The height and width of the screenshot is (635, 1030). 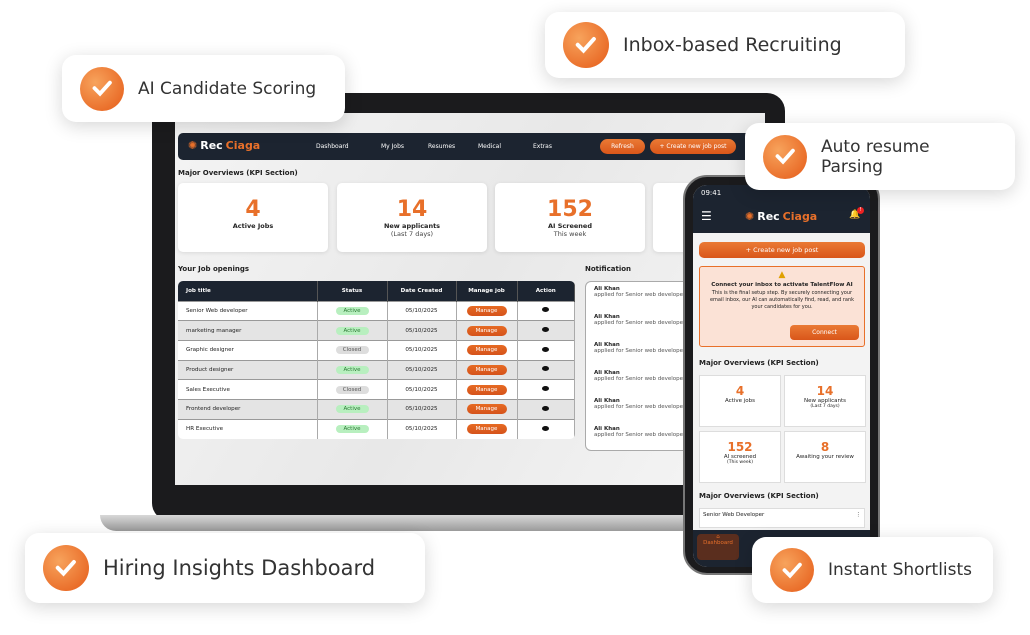 What do you see at coordinates (487, 291) in the screenshot?
I see `col-manage: Manage job` at bounding box center [487, 291].